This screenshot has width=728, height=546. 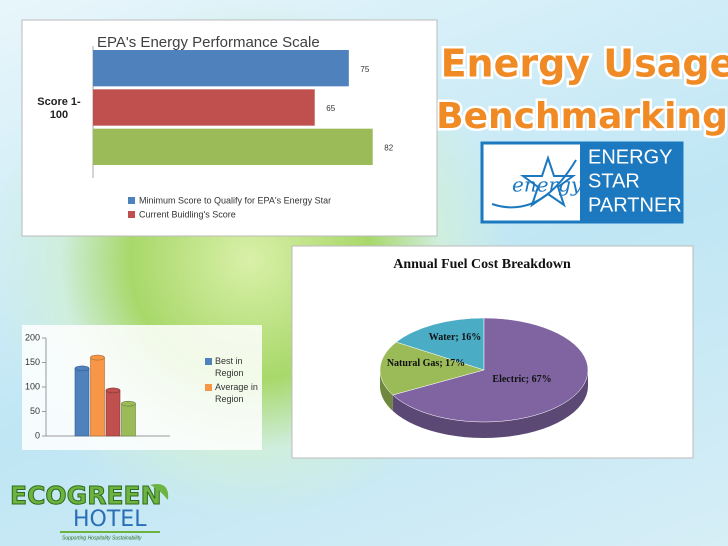 What do you see at coordinates (187, 214) in the screenshot?
I see `legend-label: Current Buidling's Score` at bounding box center [187, 214].